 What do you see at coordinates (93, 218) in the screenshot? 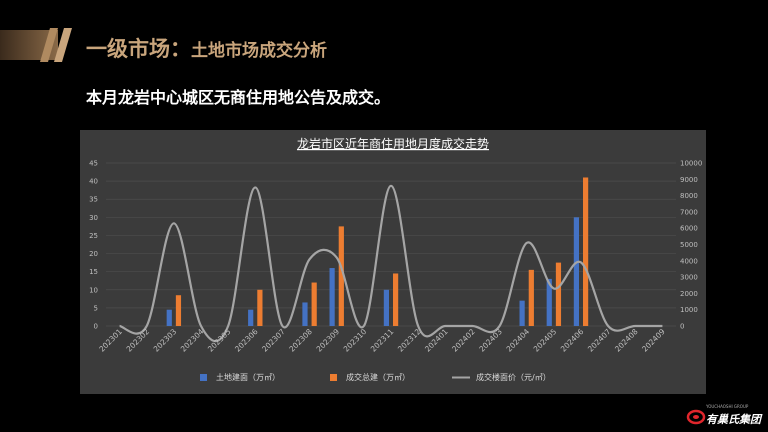
I see `y-left-tick-label: 30` at bounding box center [93, 218].